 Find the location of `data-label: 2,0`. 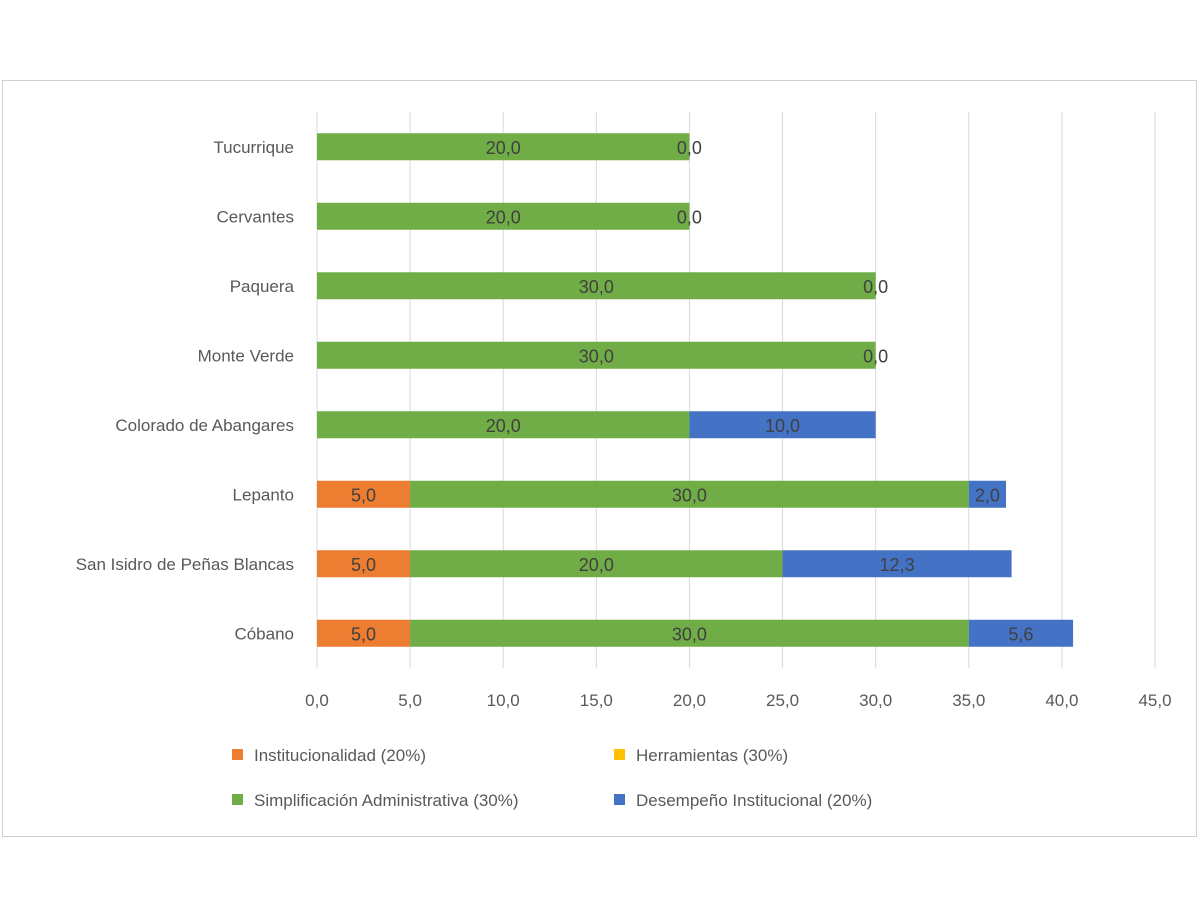

data-label: 2,0 is located at coordinates (987, 495).